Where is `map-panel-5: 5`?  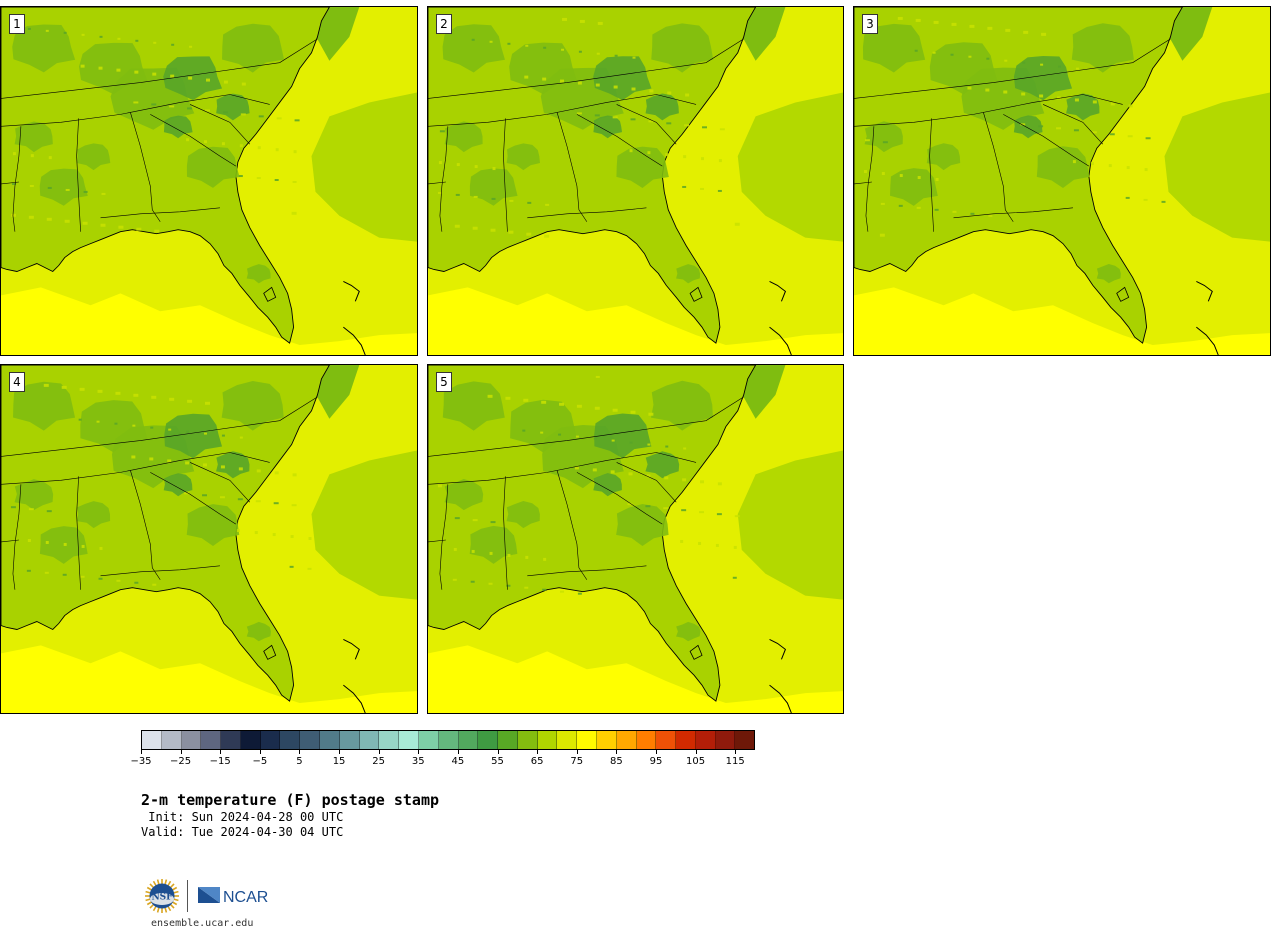 map-panel-5: 5 is located at coordinates (635, 539).